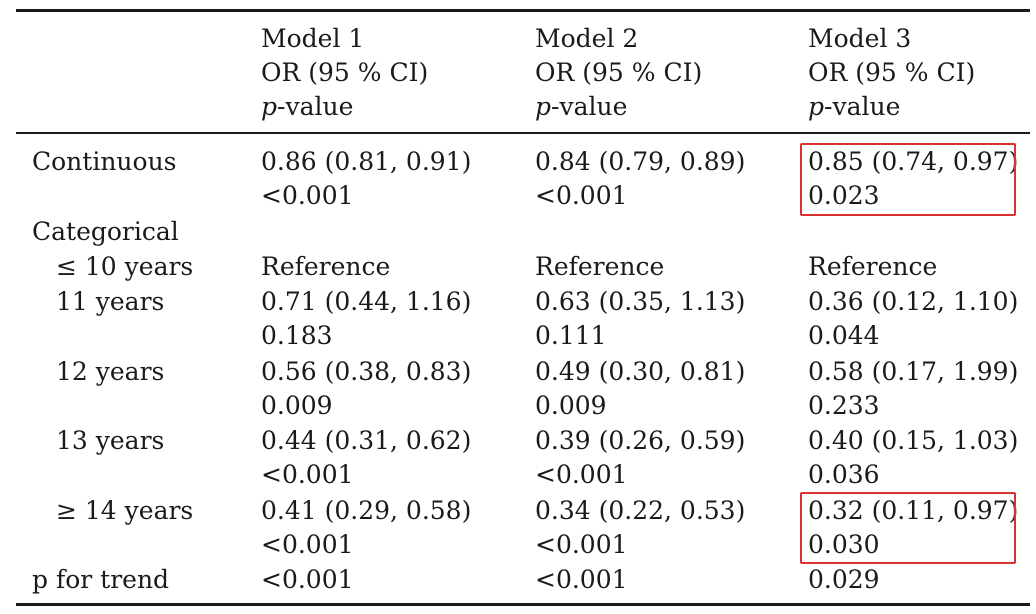 The width and height of the screenshot is (1036, 614). I want to click on cell-le10-m2: Reference, so click(600, 266).